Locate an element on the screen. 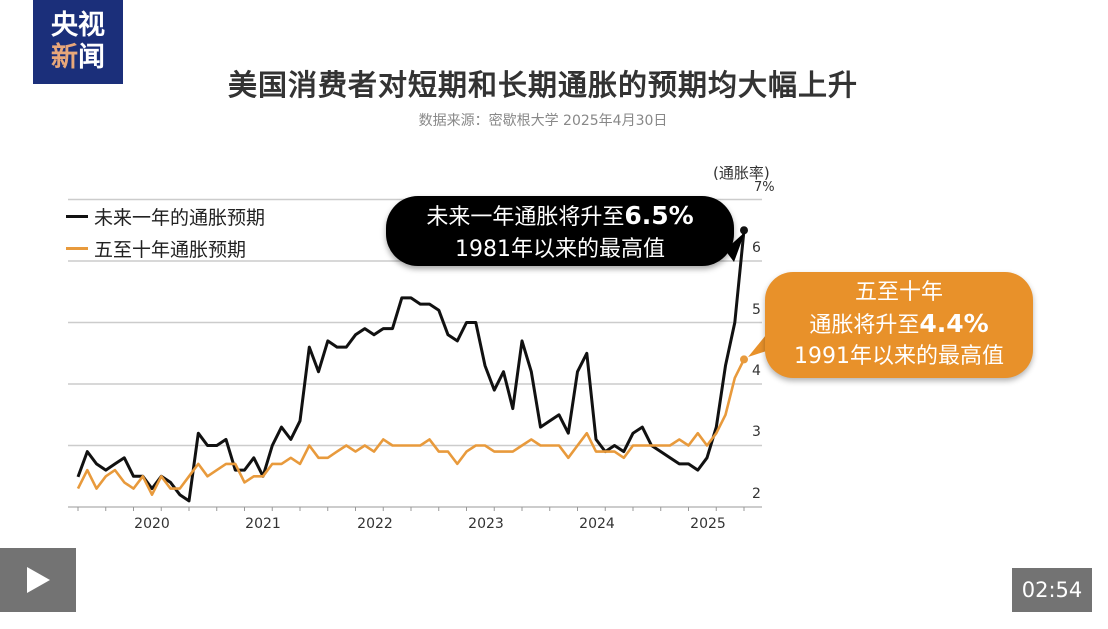 Image resolution: width=1108 pixels, height=629 pixels. x-tick-label: 2025 is located at coordinates (708, 524).